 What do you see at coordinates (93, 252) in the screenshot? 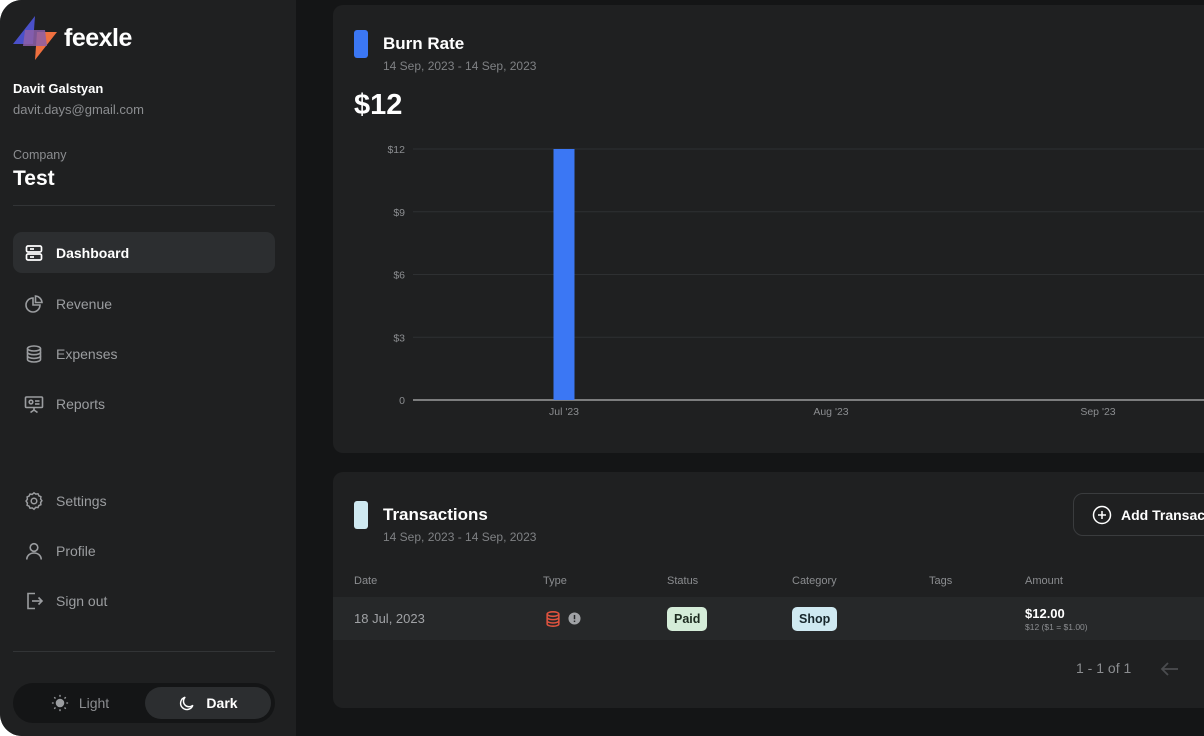
I see `sidebar-item-label: Dashboard` at bounding box center [93, 252].